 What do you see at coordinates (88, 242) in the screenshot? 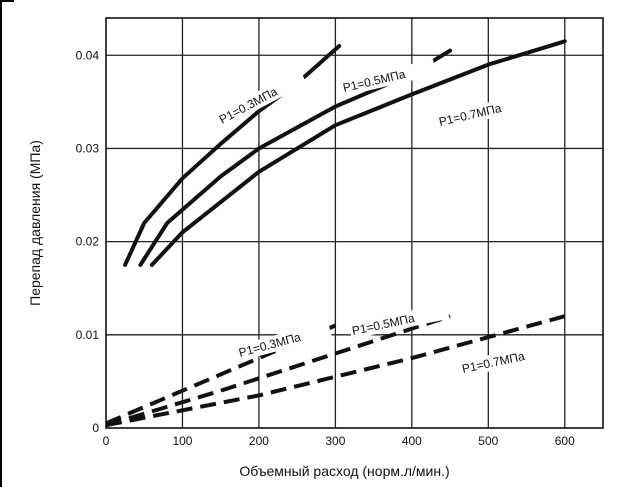
I see `y-tick-label: 0.02` at bounding box center [88, 242].